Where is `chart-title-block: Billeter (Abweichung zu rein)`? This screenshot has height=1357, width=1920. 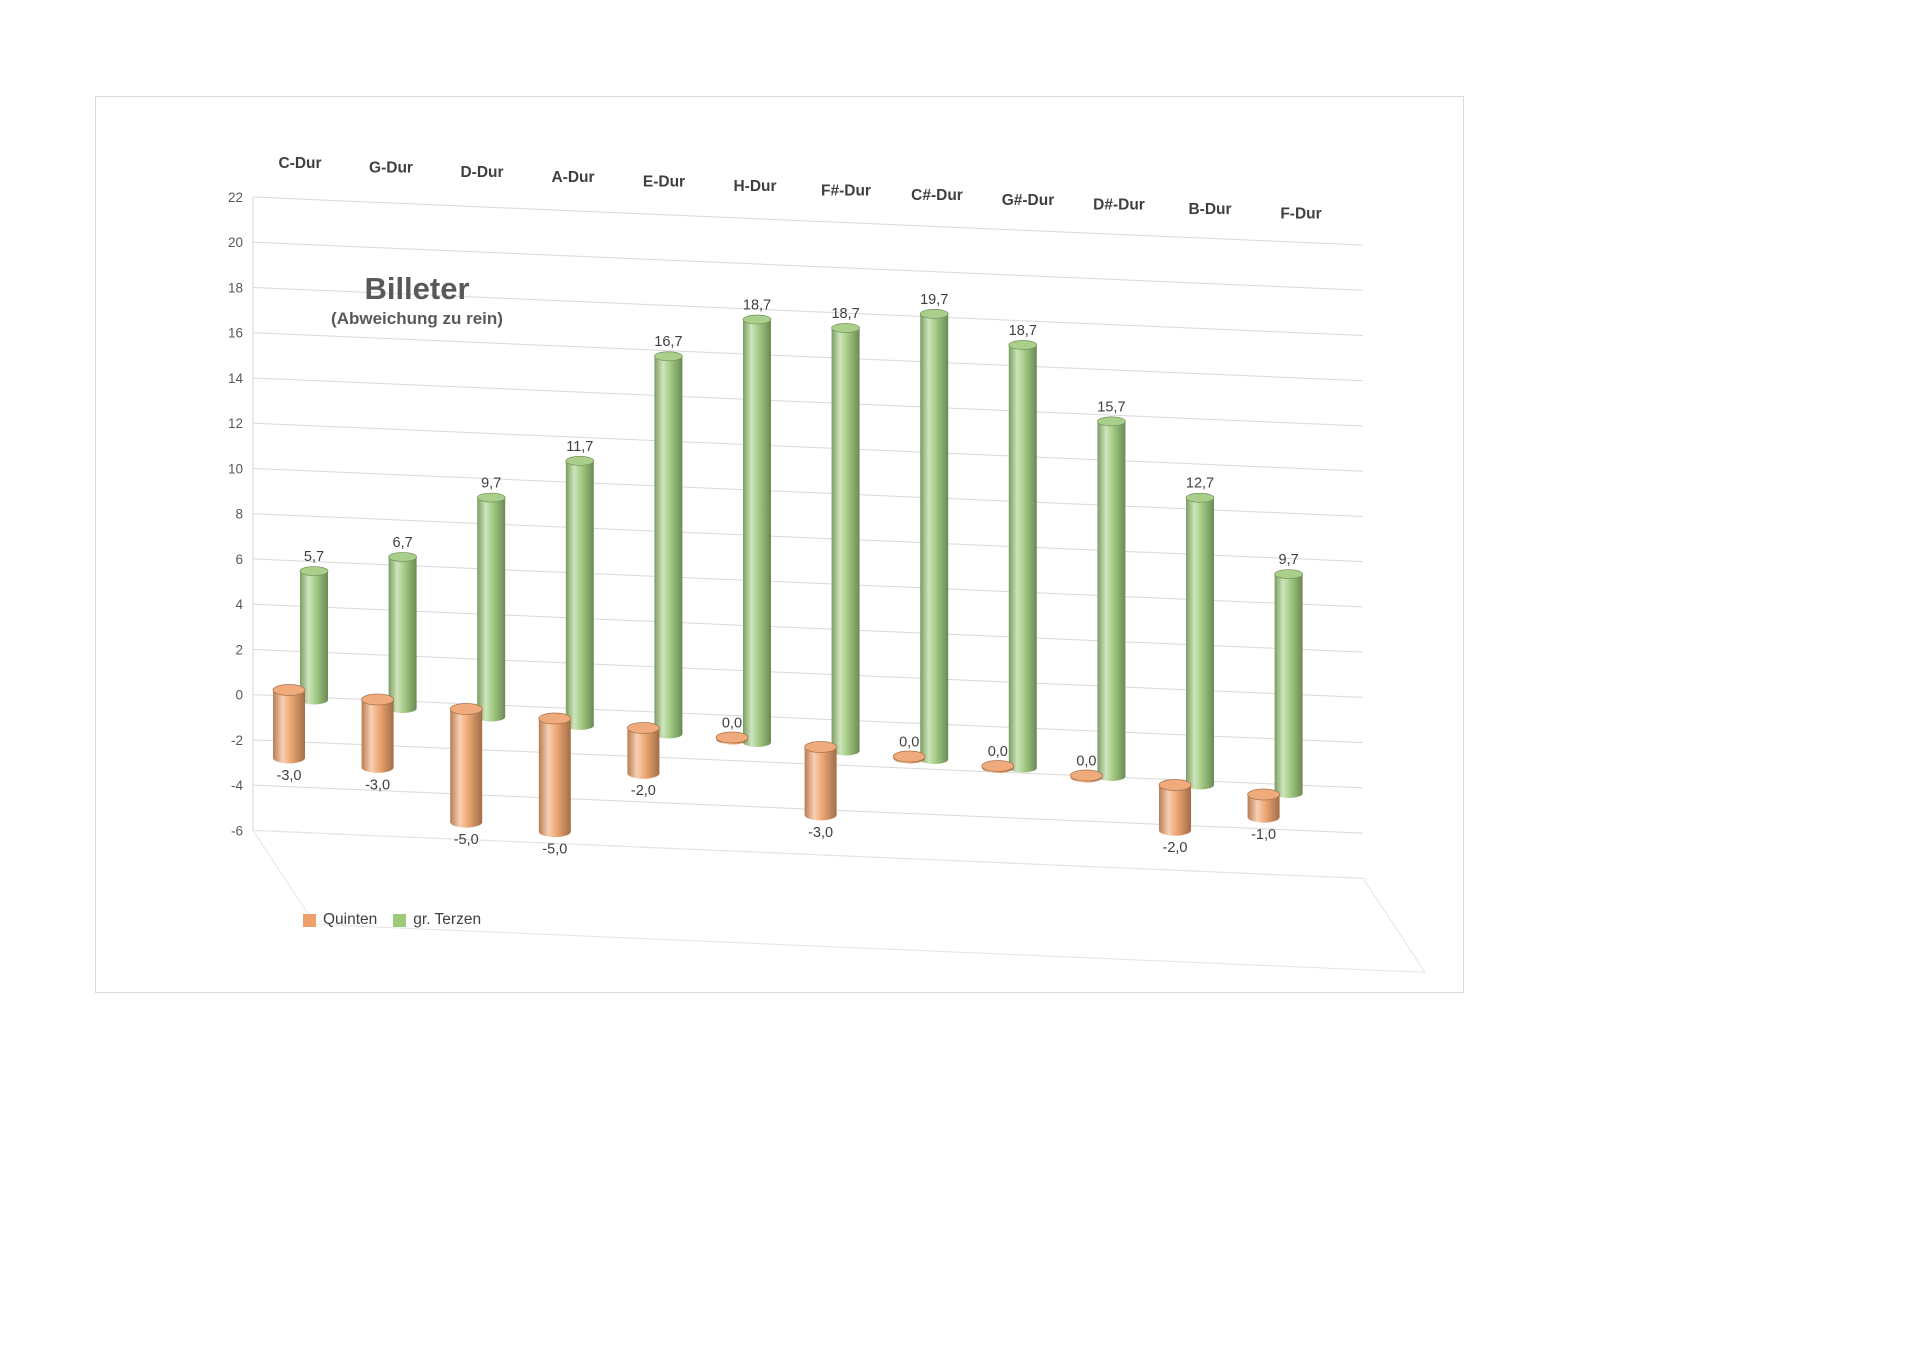
chart-title-block: Billeter (Abweichung zu rein) is located at coordinates (417, 300).